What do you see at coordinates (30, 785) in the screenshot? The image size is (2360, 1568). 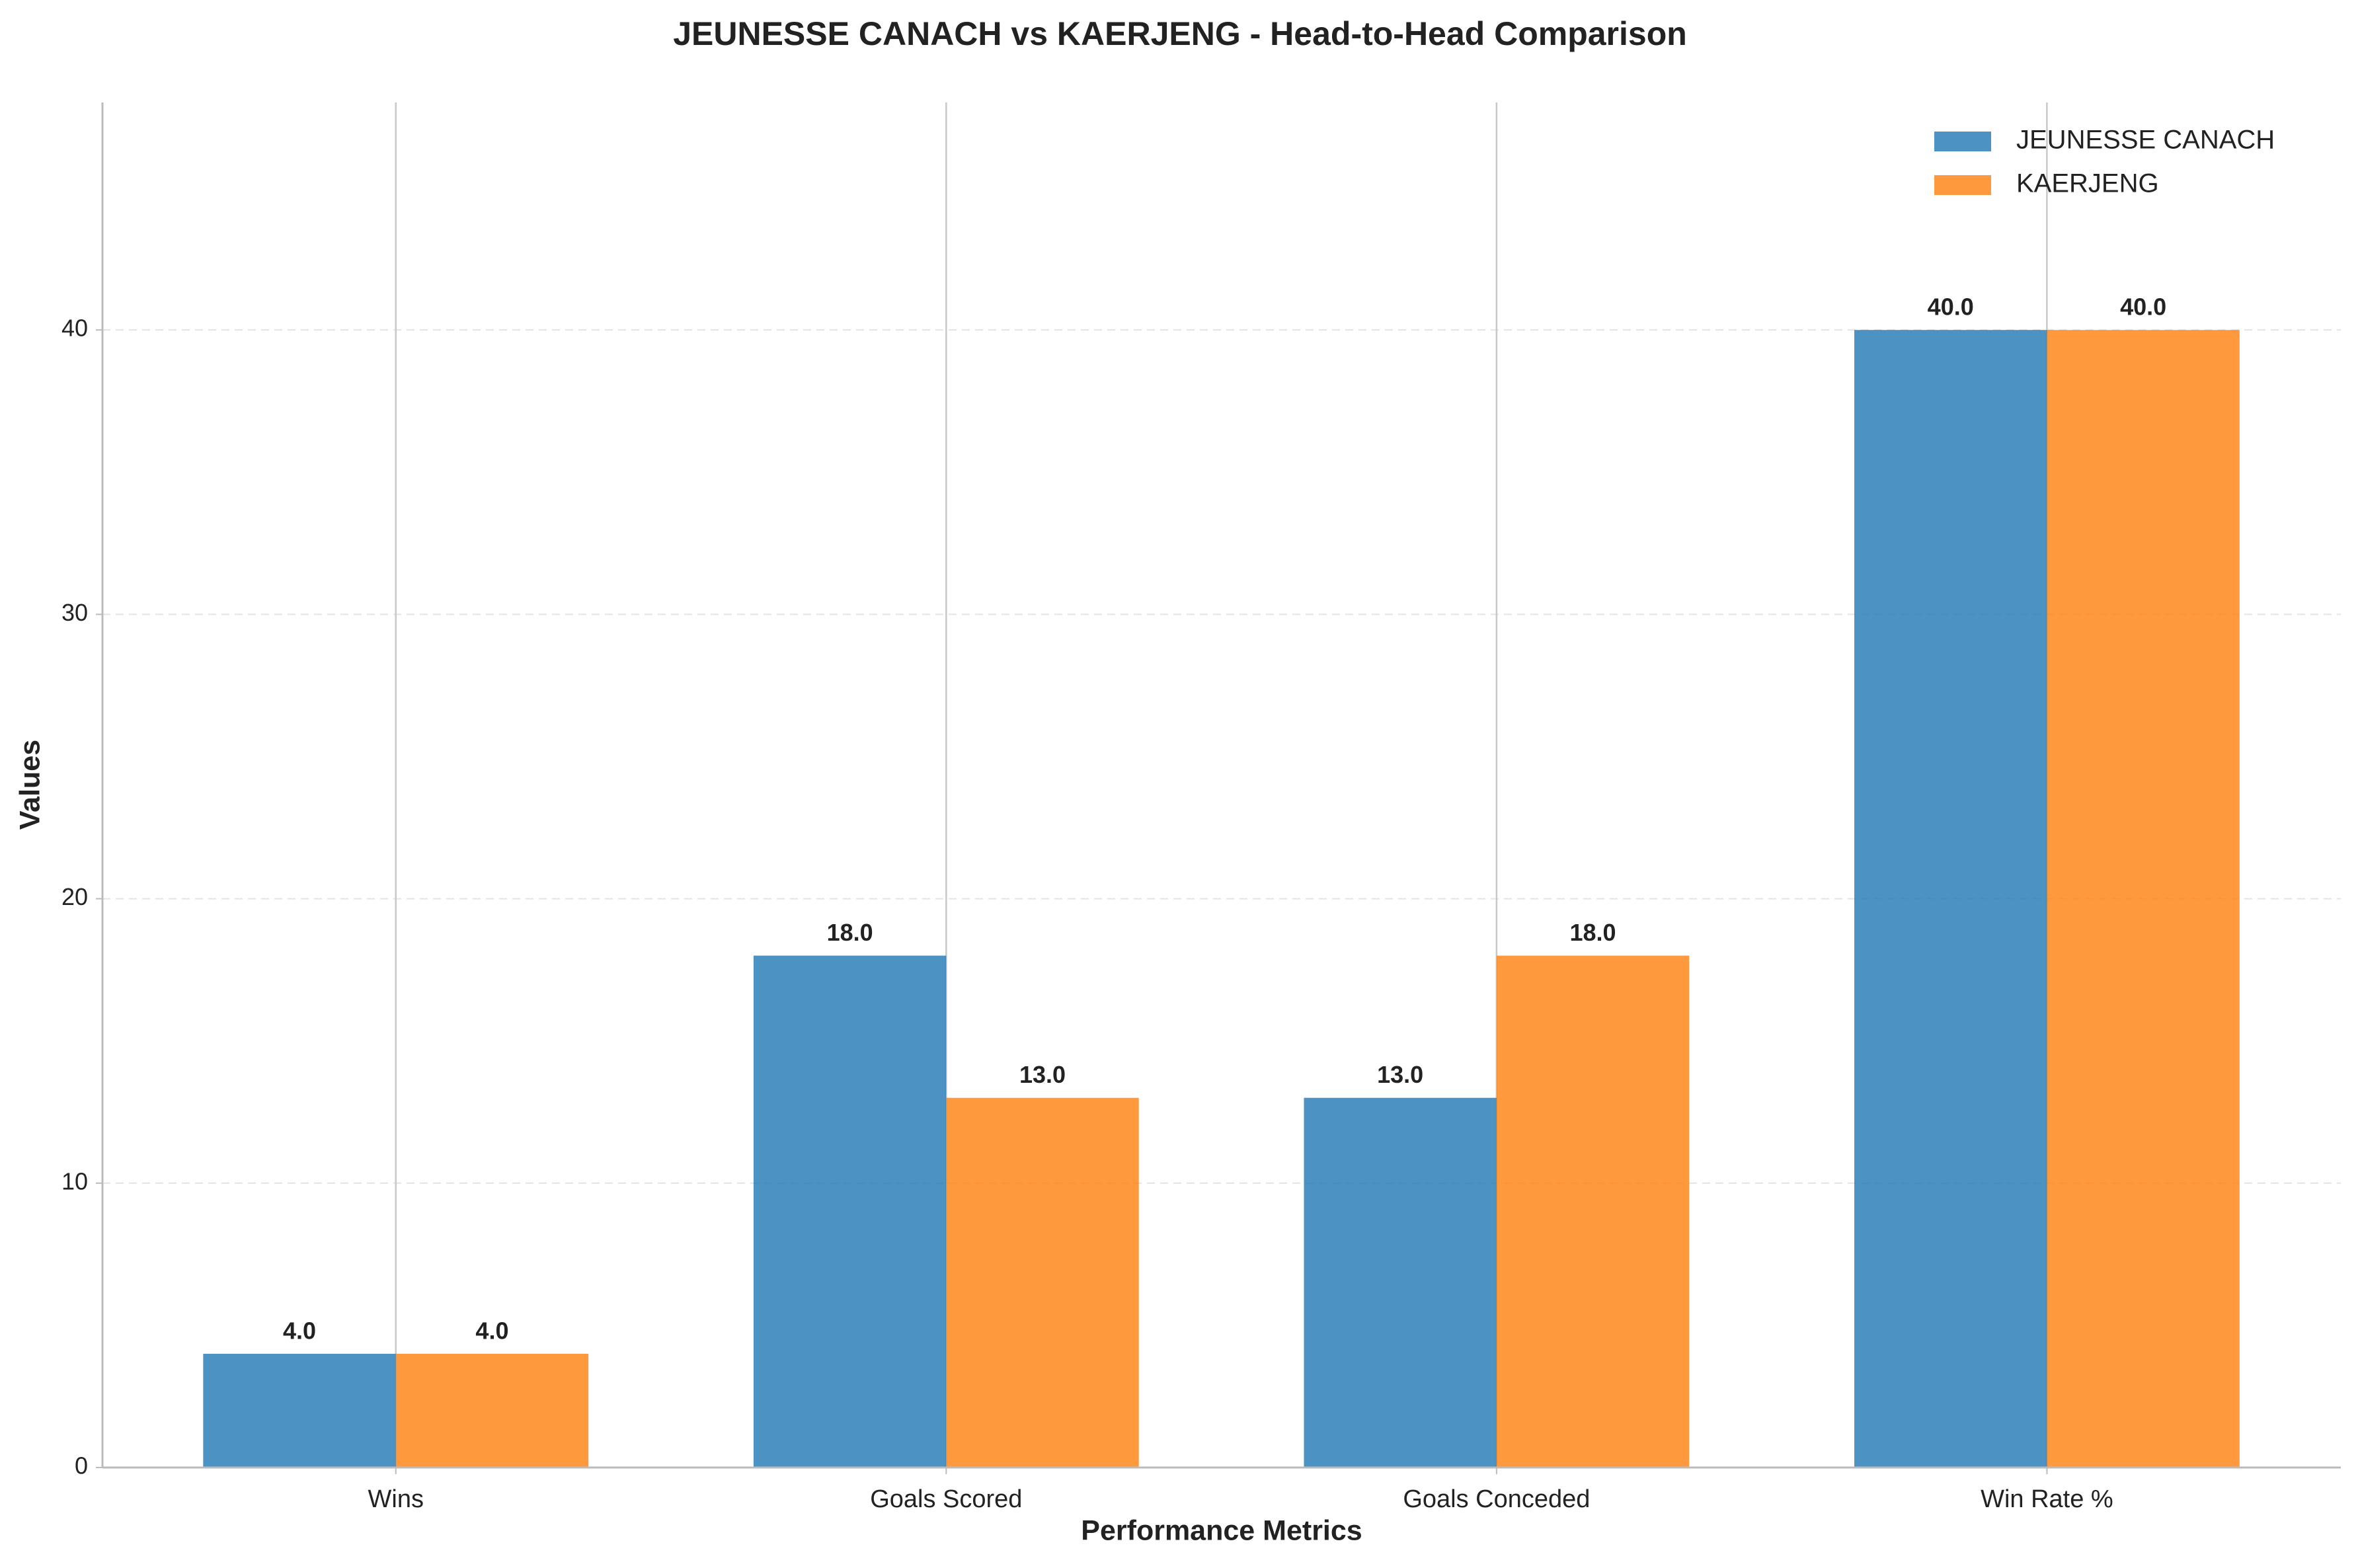 I see `y-axis-label: Values` at bounding box center [30, 785].